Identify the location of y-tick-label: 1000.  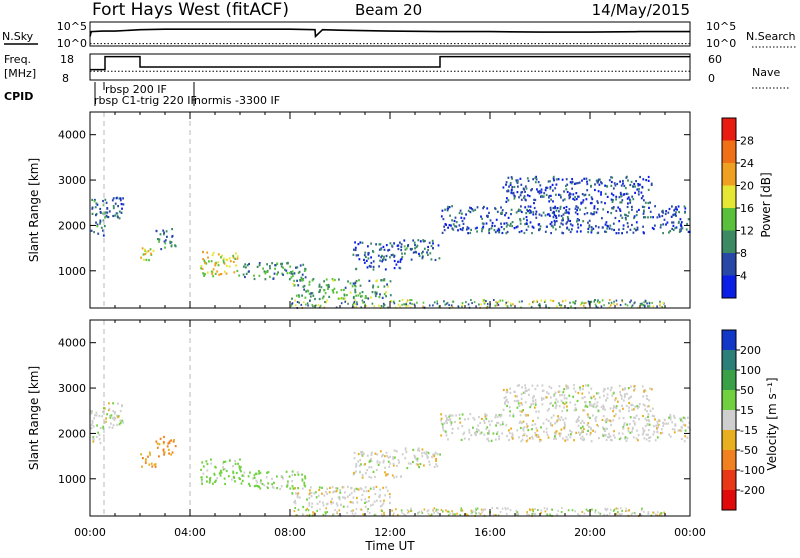
(72, 271).